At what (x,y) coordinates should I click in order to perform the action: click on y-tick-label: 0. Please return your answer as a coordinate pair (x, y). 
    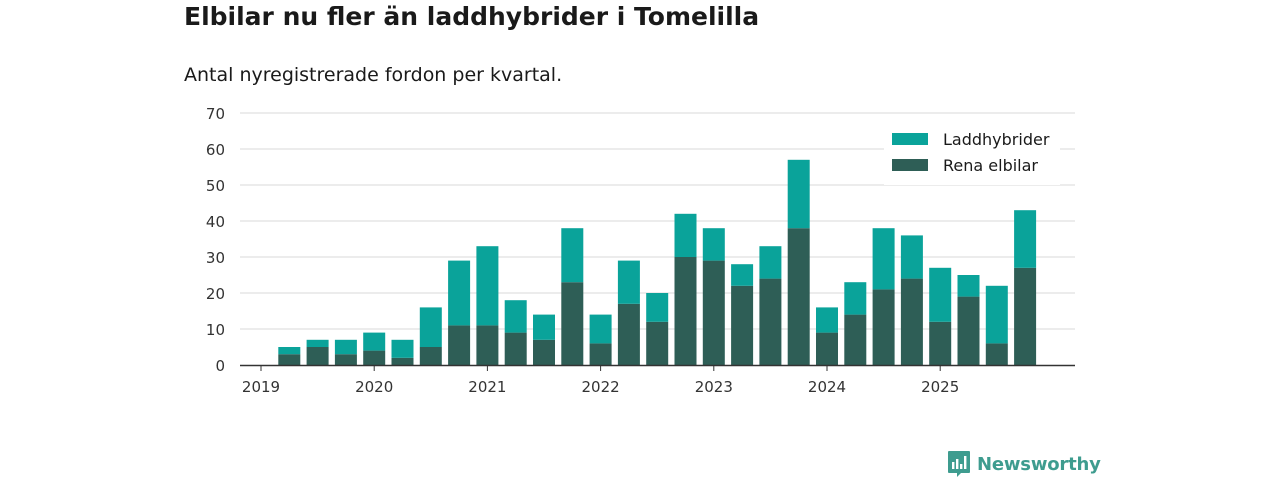
    Looking at the image, I should click on (220, 366).